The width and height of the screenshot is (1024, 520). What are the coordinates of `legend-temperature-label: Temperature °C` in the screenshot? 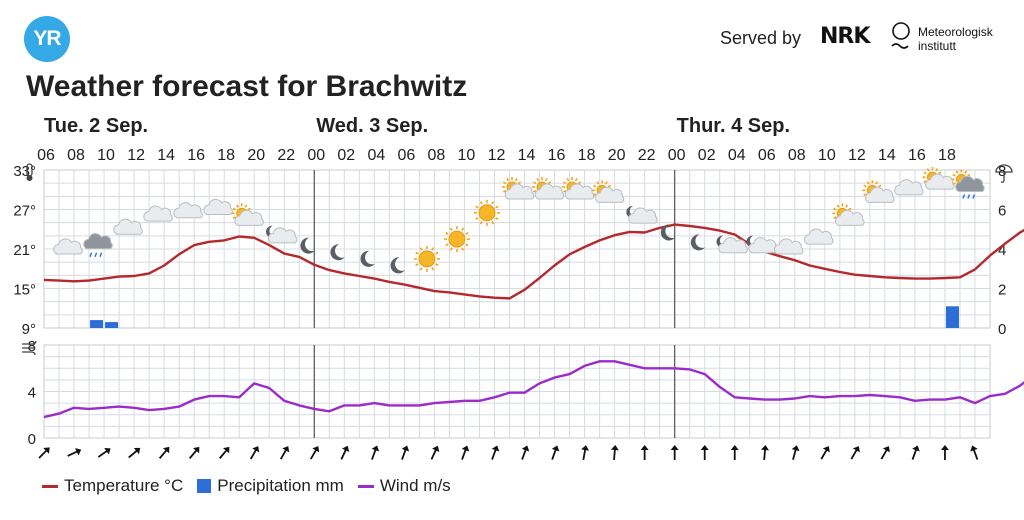 It's located at (124, 485).